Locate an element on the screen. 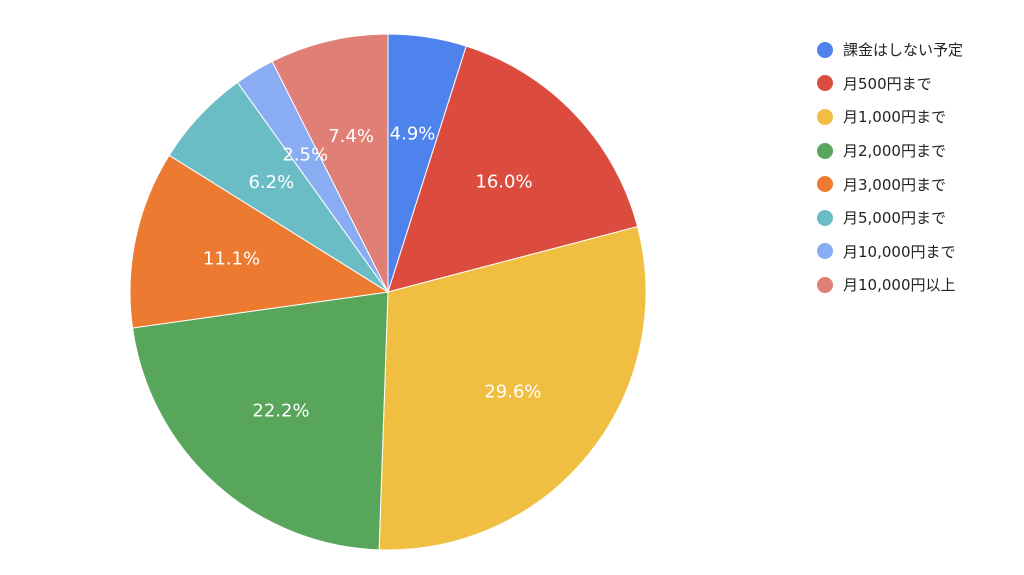  legend-label: 月10,000円まで is located at coordinates (899, 251).